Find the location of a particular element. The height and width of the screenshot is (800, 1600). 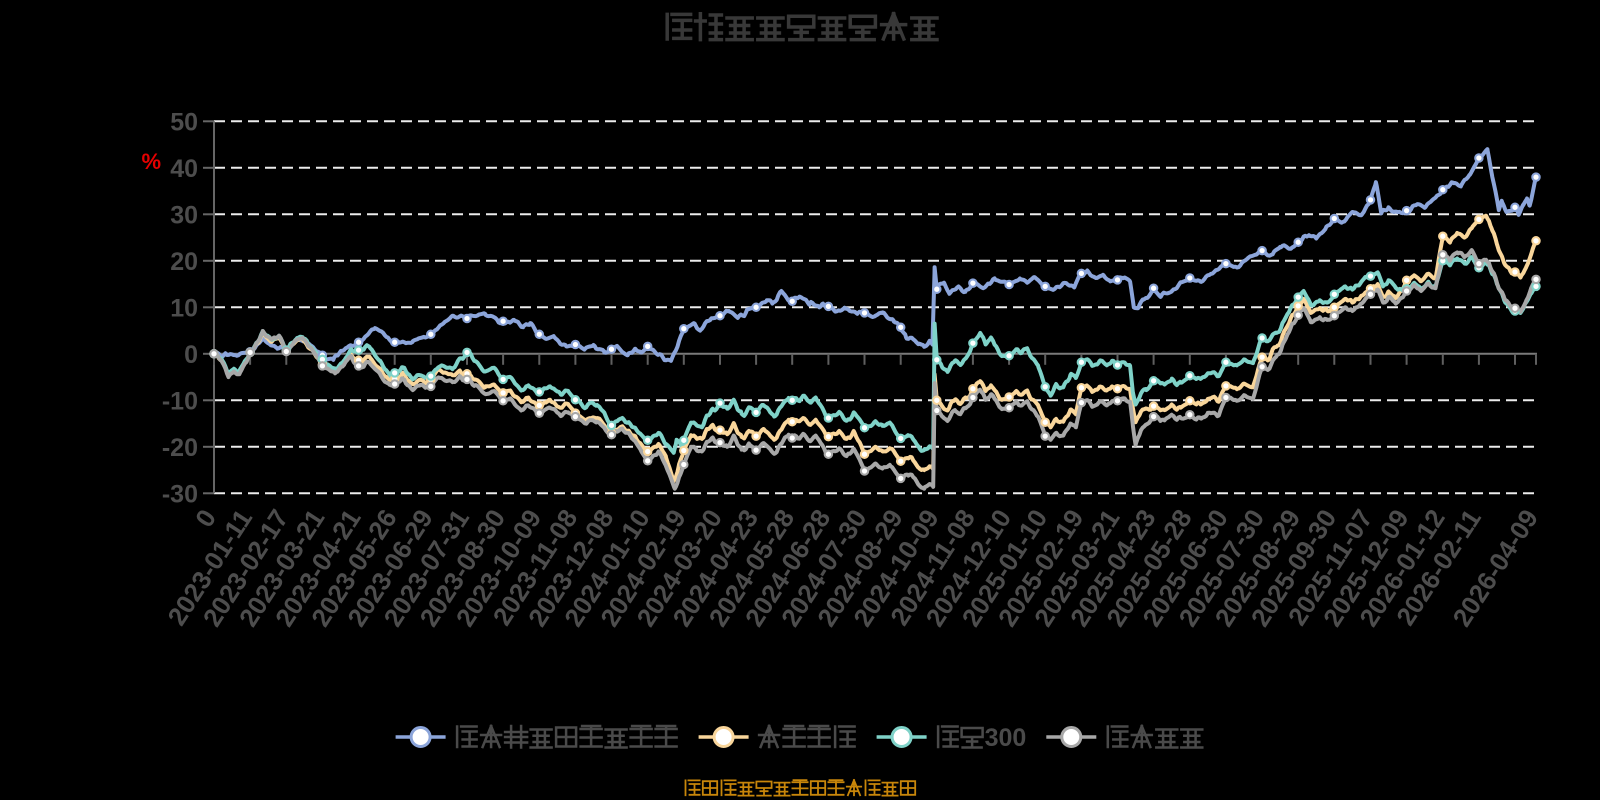

svg-text: 40 is located at coordinates (184, 169).